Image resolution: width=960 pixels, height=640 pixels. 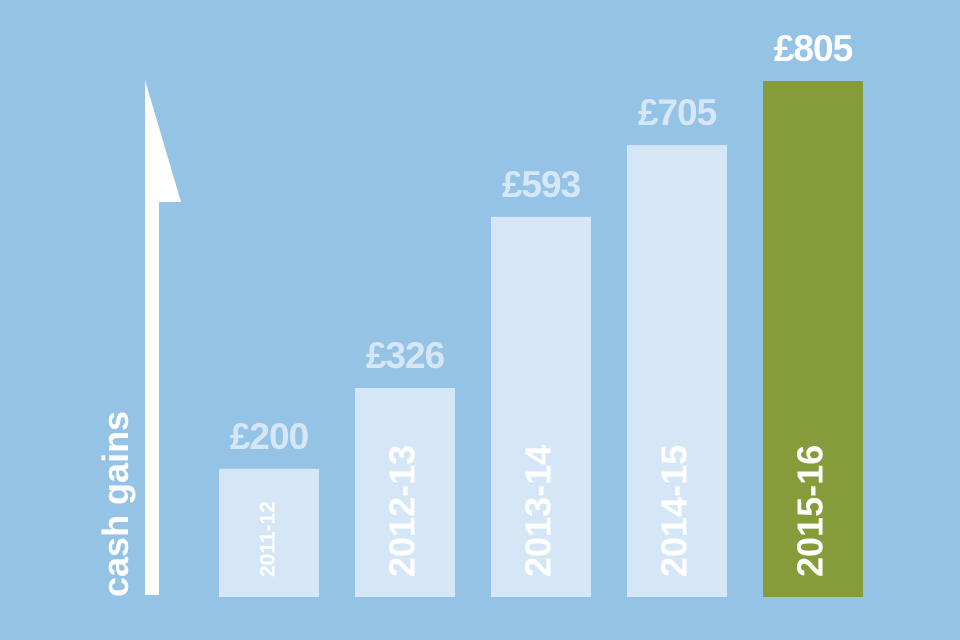 I want to click on category-label: 2014-15, so click(x=674, y=511).